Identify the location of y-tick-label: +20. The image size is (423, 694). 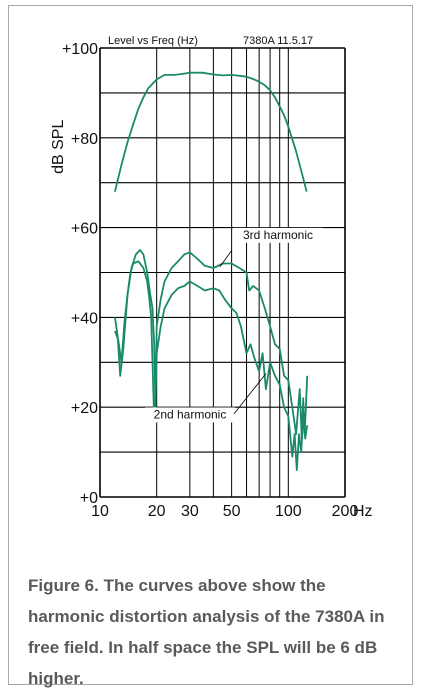
(84, 408).